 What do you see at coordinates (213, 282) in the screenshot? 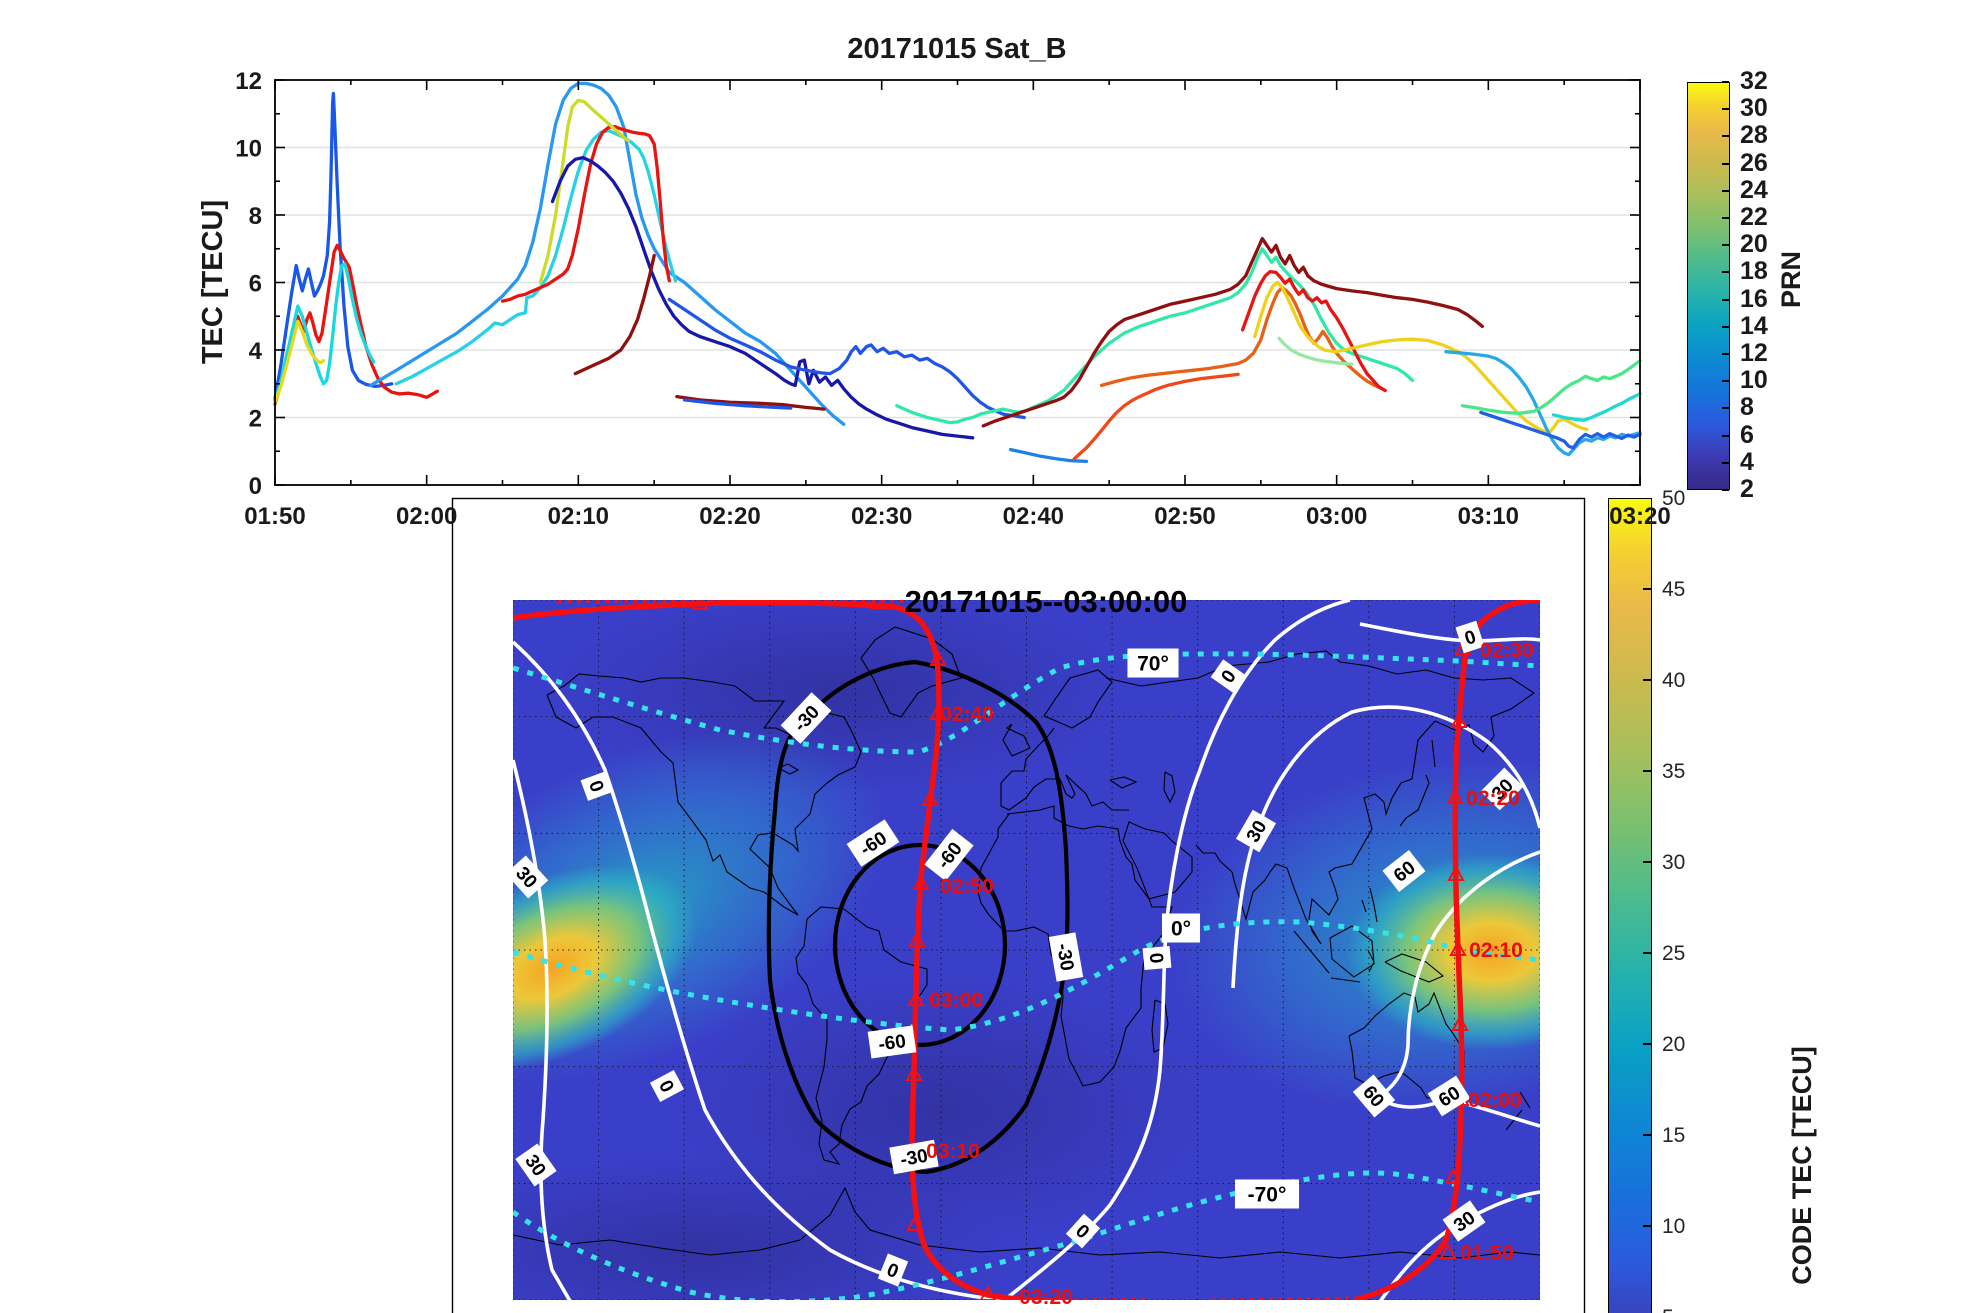
I see `chart-ylabel: TEC [TECU]` at bounding box center [213, 282].